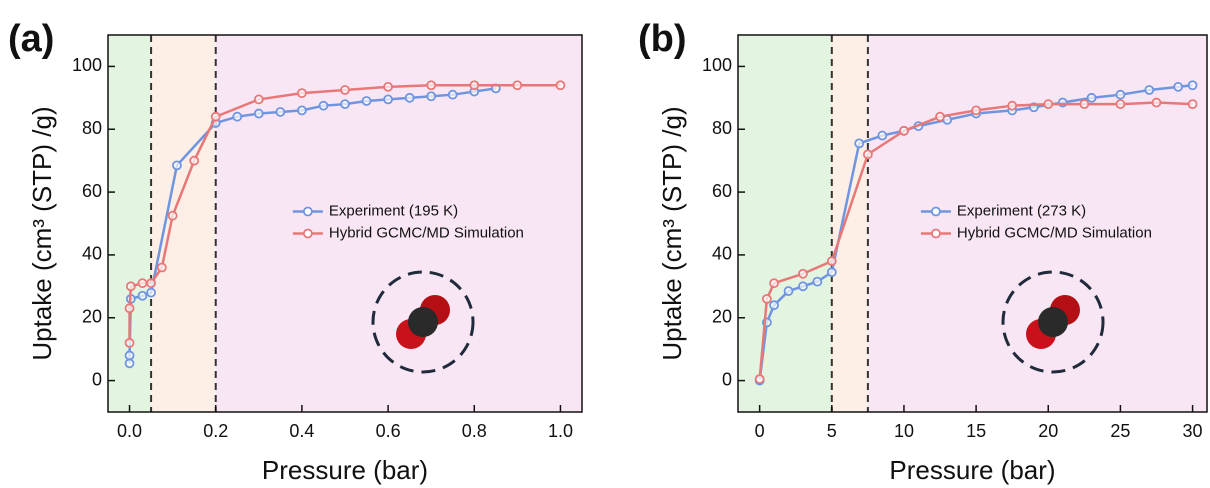  Describe the element at coordinates (976, 431) in the screenshot. I see `x-tick-label: 15` at that location.